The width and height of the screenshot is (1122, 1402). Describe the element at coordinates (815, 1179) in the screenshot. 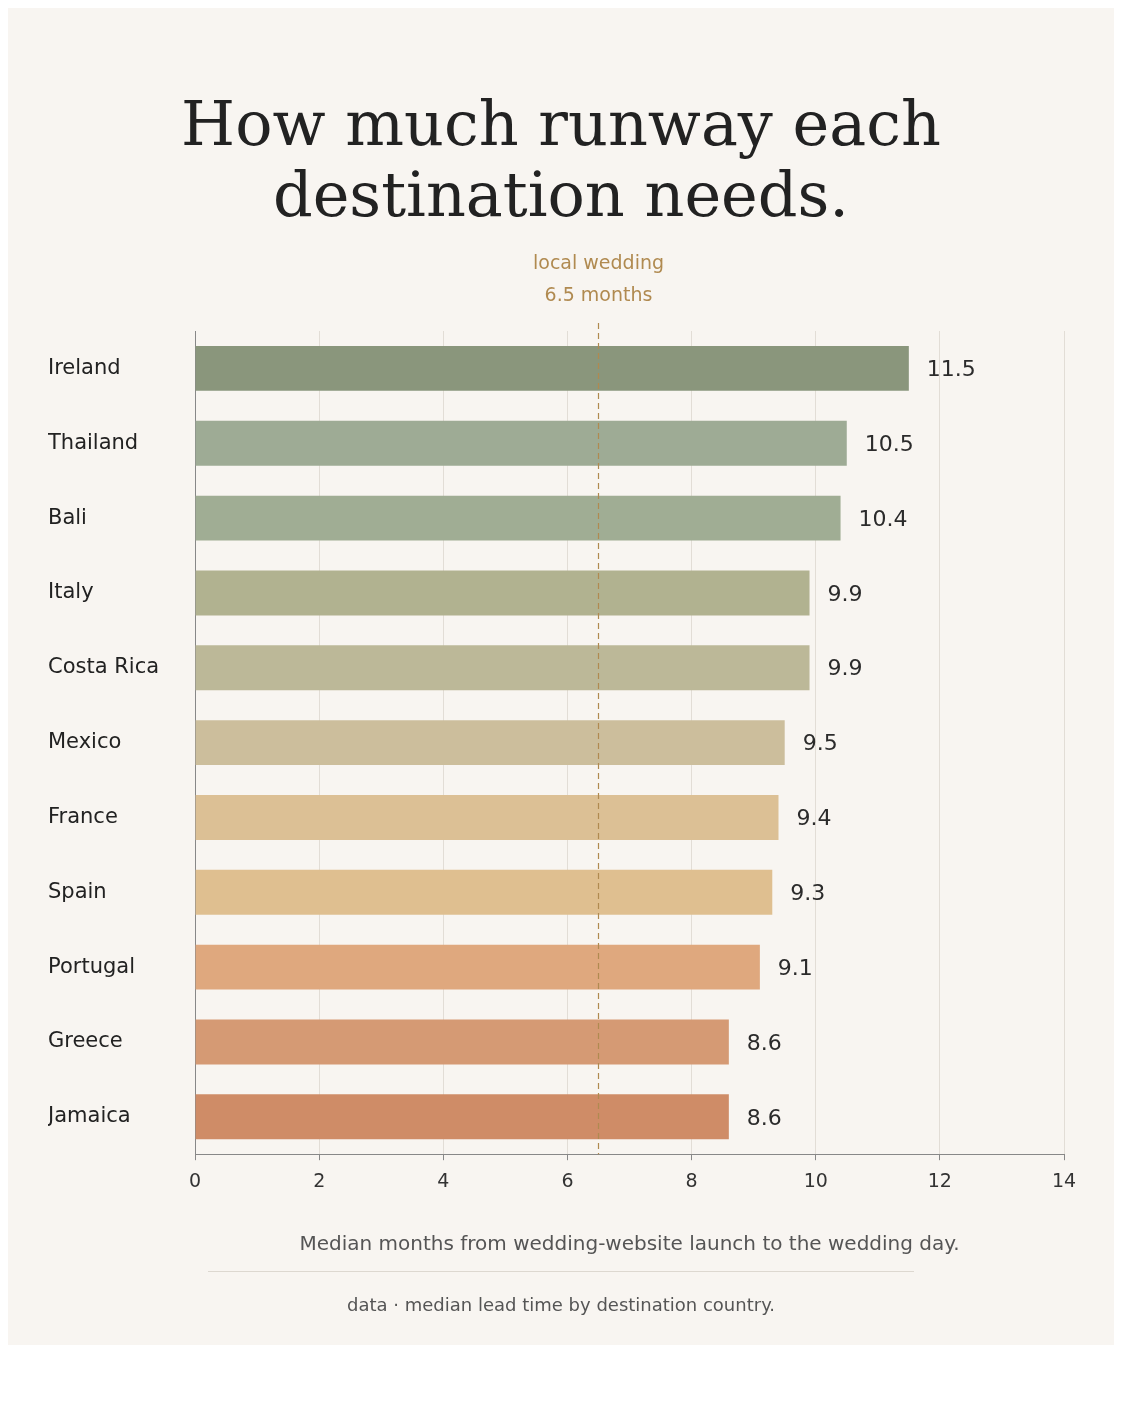

I see `x-tick-label: 10` at that location.